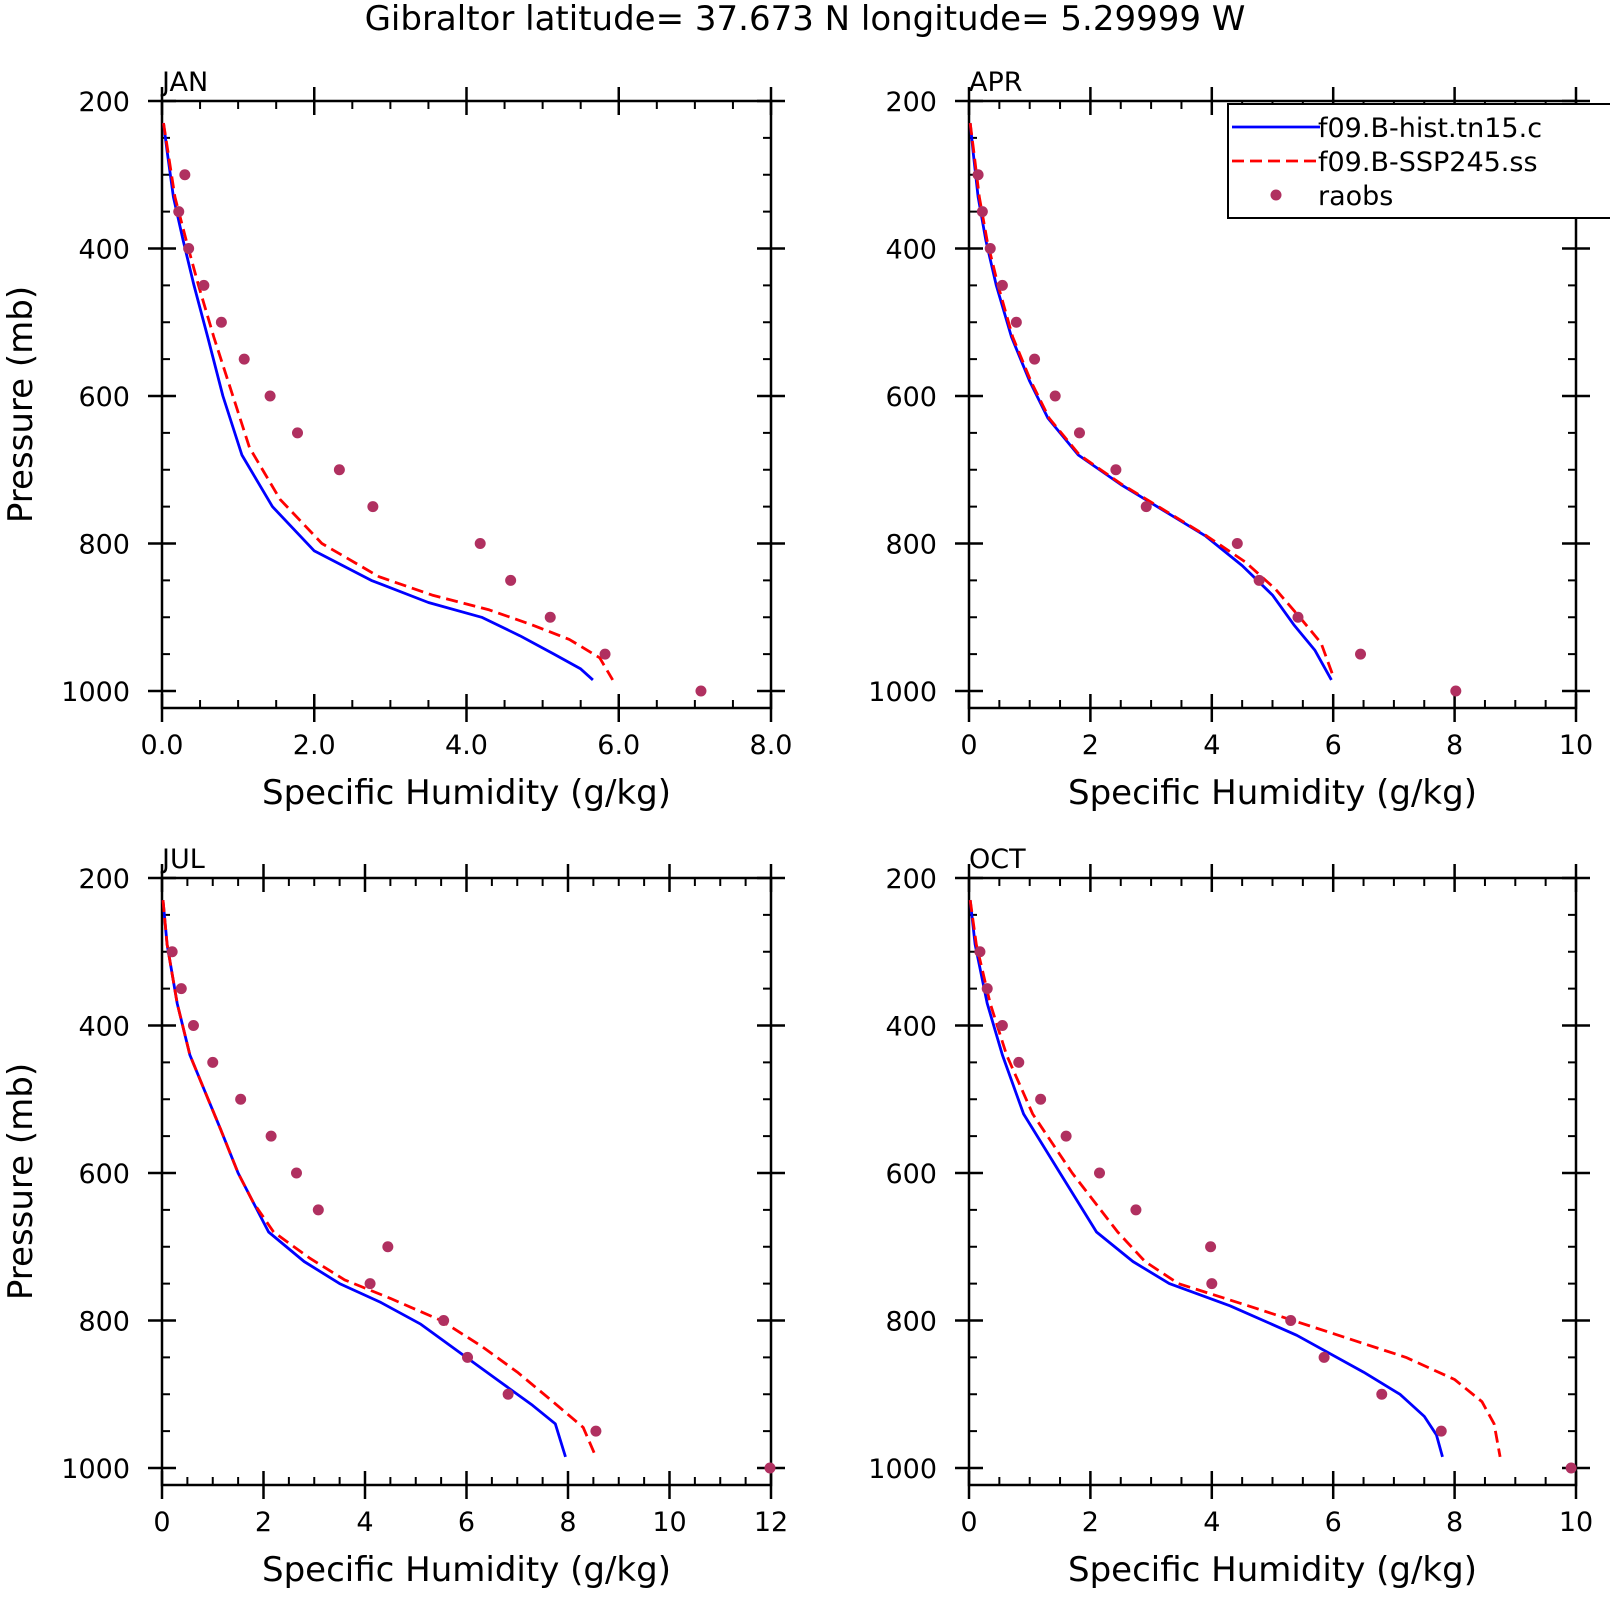 This screenshot has height=1602, width=1610. I want to click on x-tick-label: 12, so click(771, 1522).